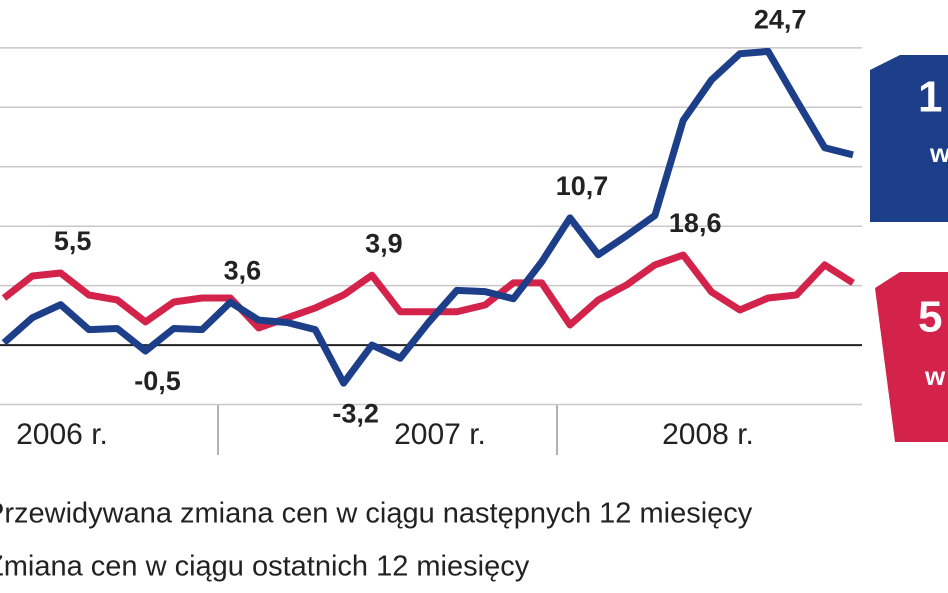  I want to click on data-label: 5,5, so click(73, 241).